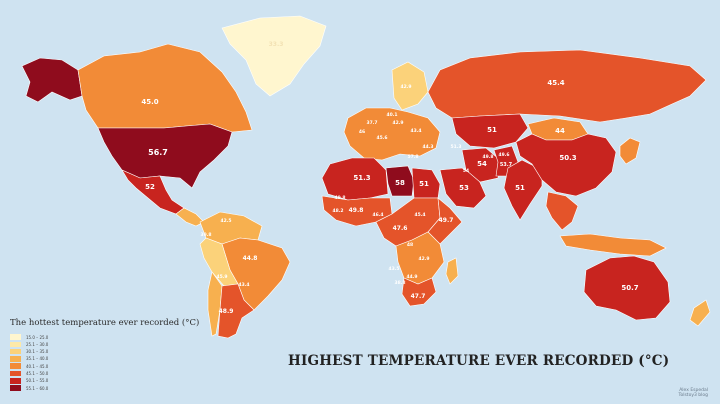 Image resolution: width=720 pixels, height=404 pixels. Describe the element at coordinates (391, 115) in the screenshot. I see `small-label: 40.1` at that location.